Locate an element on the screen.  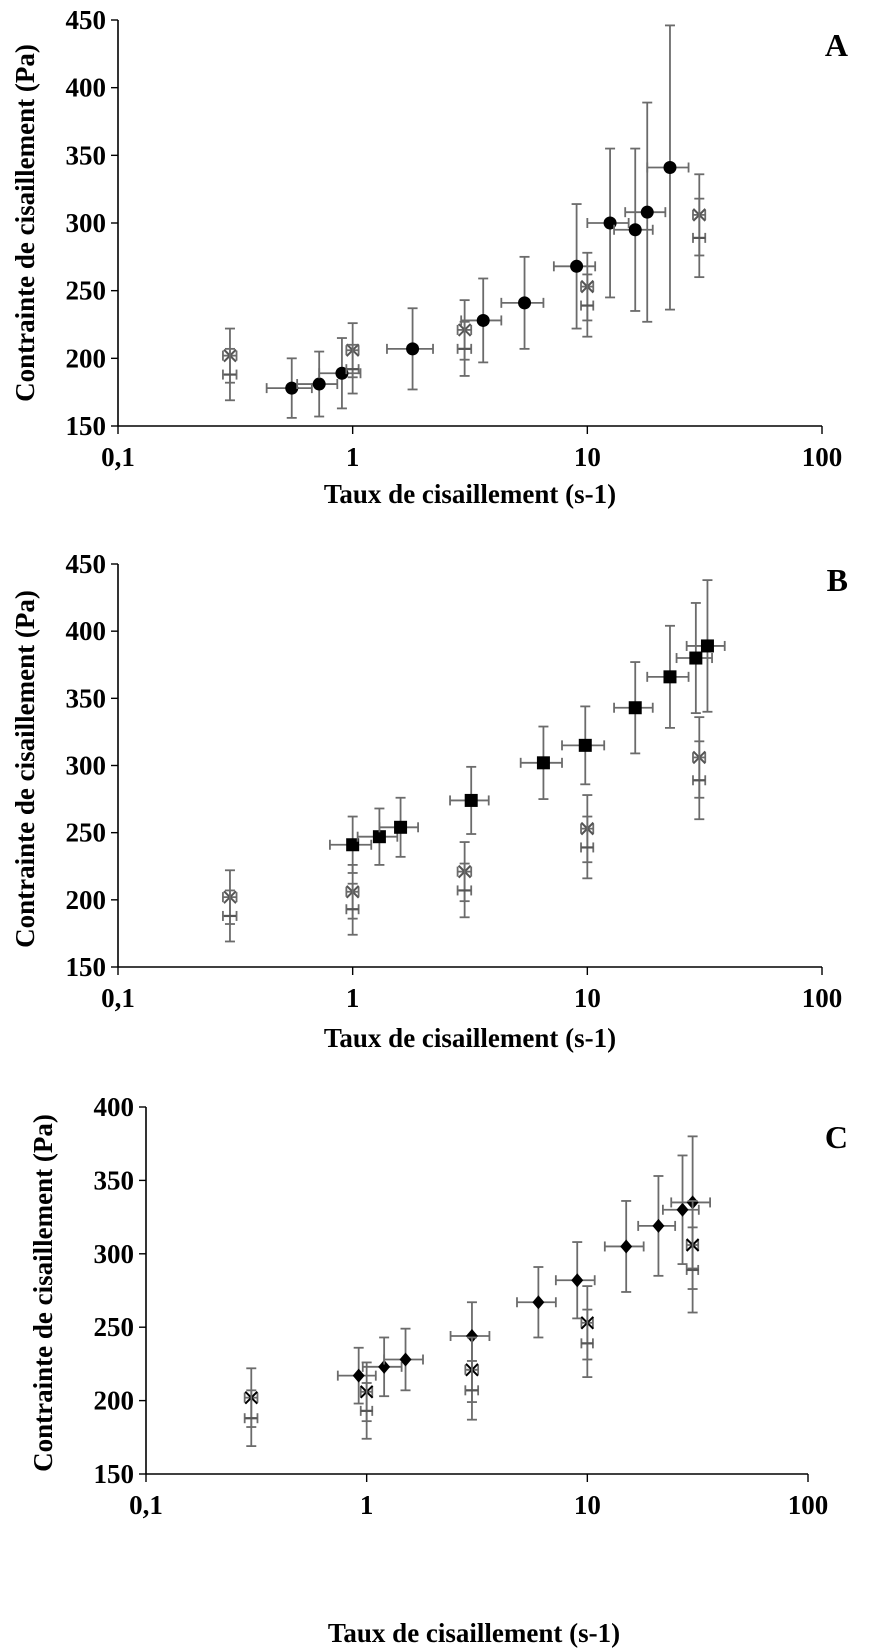
panel-label: A is located at coordinates (836, 45).